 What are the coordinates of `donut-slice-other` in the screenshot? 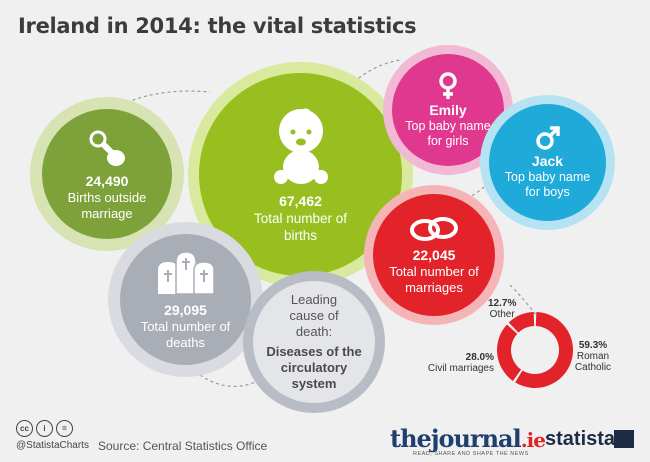 It's located at (521, 322).